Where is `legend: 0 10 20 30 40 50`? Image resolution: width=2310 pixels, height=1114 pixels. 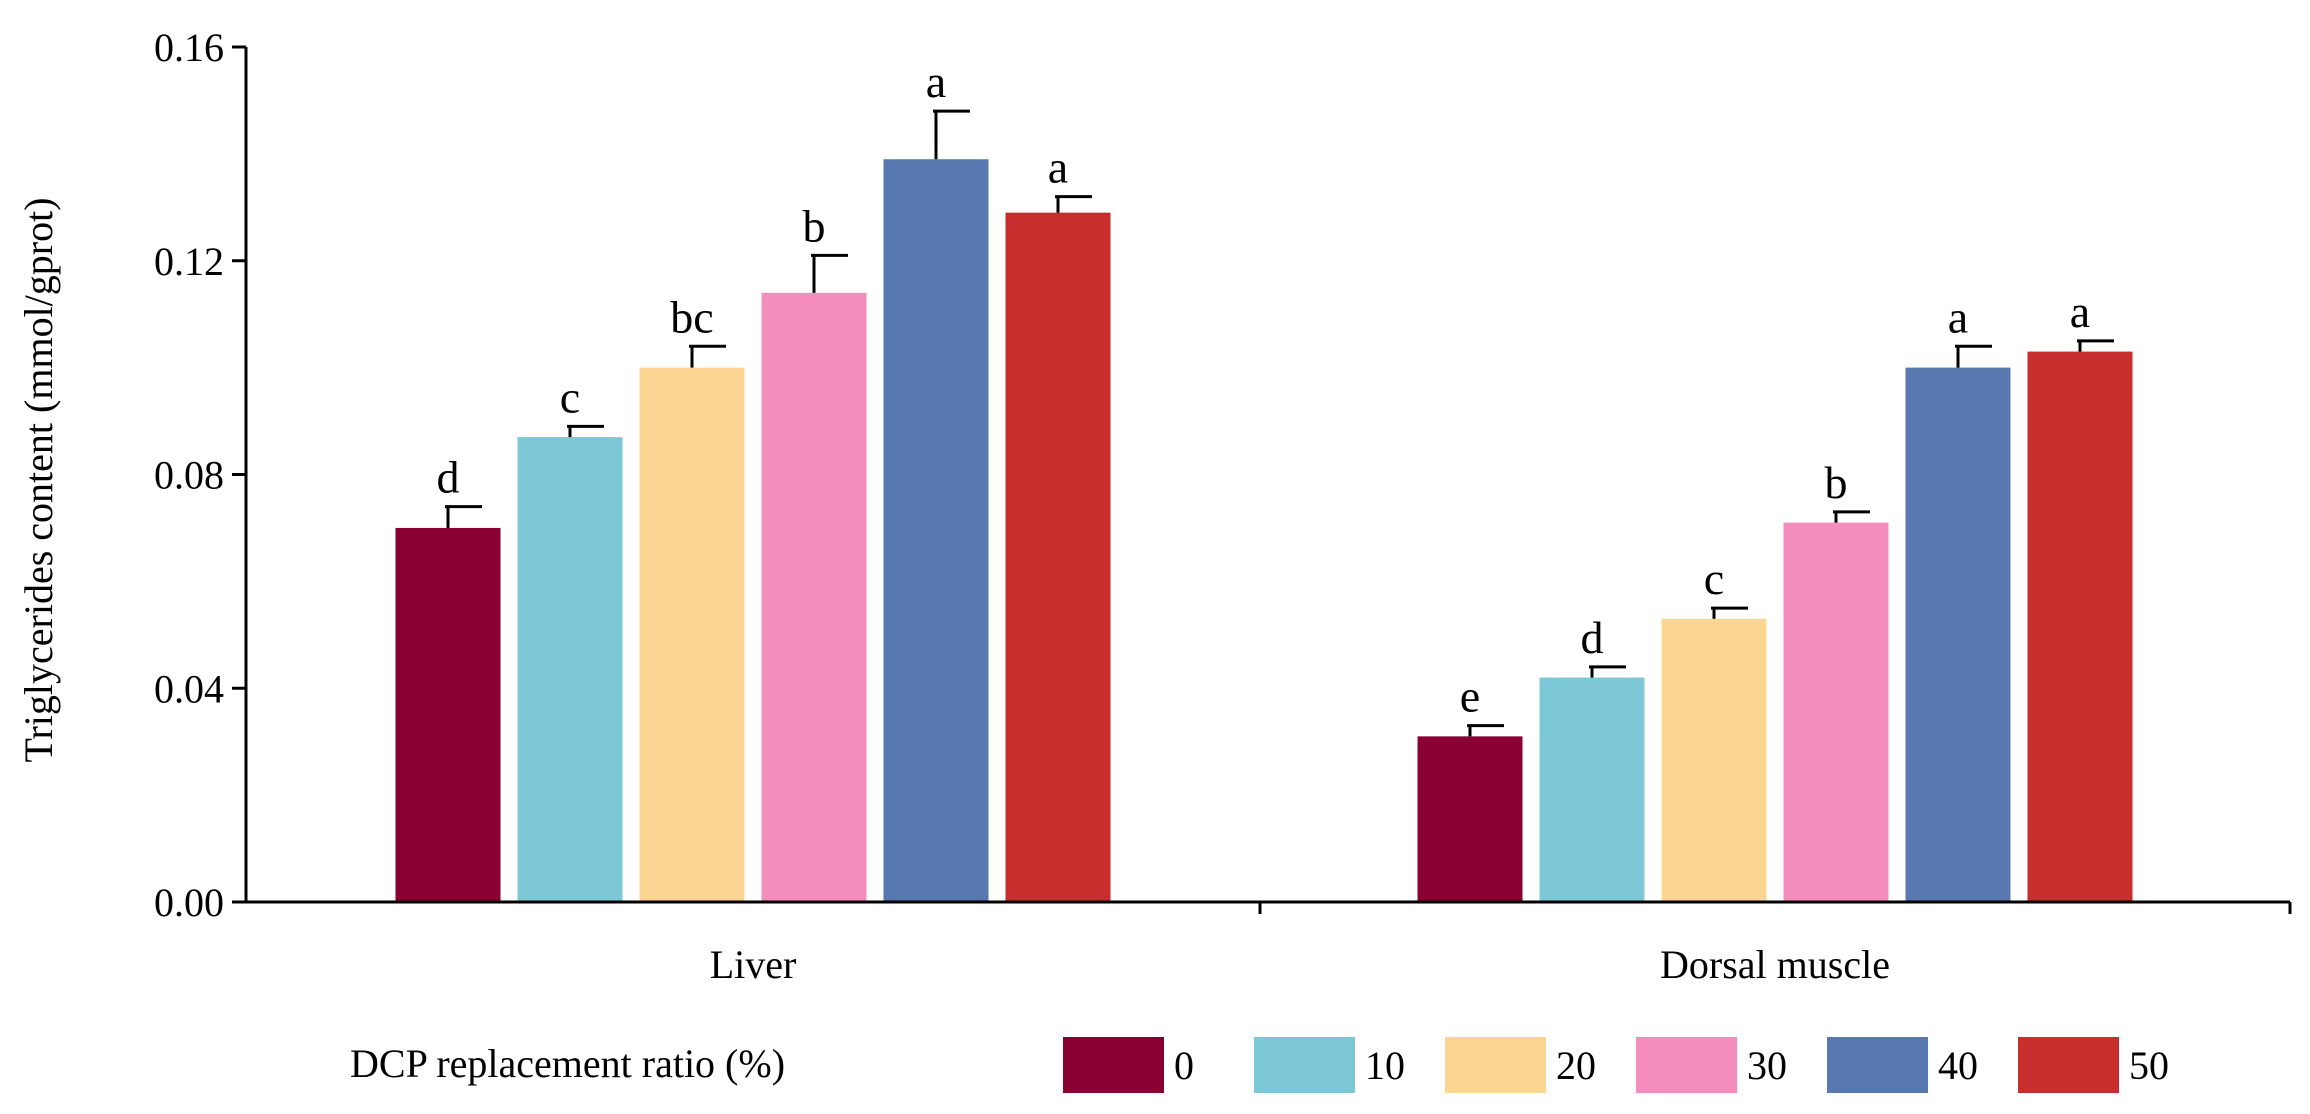
legend: 0 10 20 30 40 50 is located at coordinates (1616, 1065).